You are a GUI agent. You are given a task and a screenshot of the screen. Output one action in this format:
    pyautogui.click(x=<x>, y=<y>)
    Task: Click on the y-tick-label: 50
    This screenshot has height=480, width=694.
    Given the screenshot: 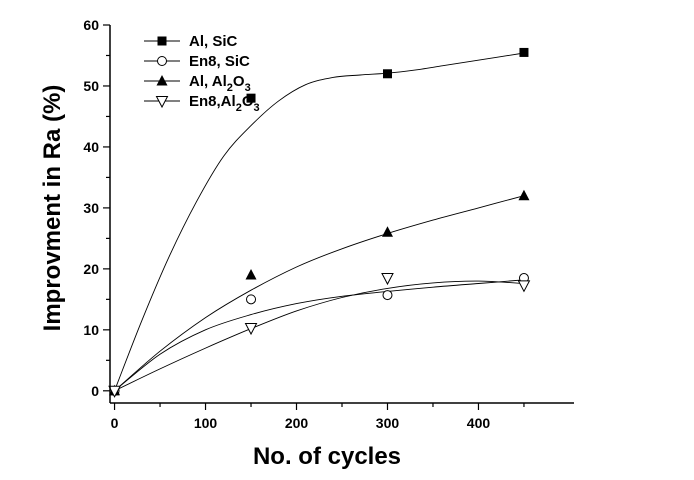 What is the action you would take?
    pyautogui.click(x=91, y=86)
    